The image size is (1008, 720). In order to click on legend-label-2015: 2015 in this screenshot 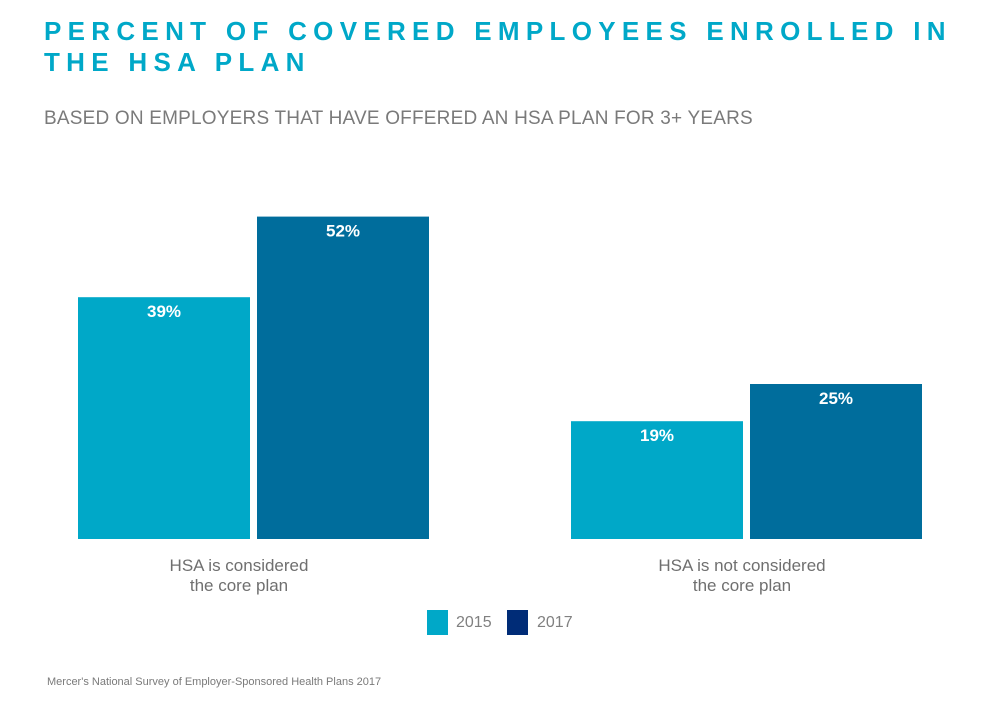, I will do `click(474, 622)`.